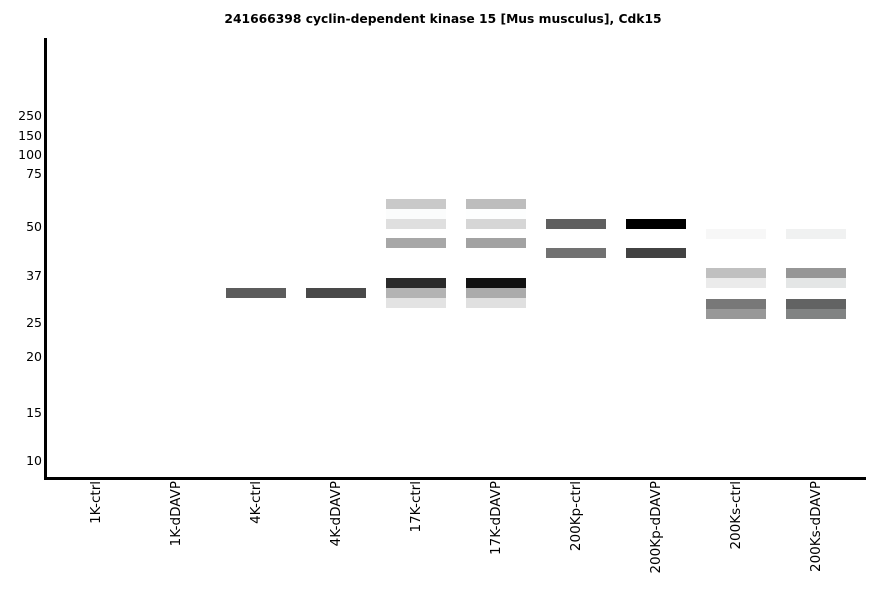  Describe the element at coordinates (656, 527) in the screenshot. I see `lane-label: 200Kp-dDAVP` at that location.